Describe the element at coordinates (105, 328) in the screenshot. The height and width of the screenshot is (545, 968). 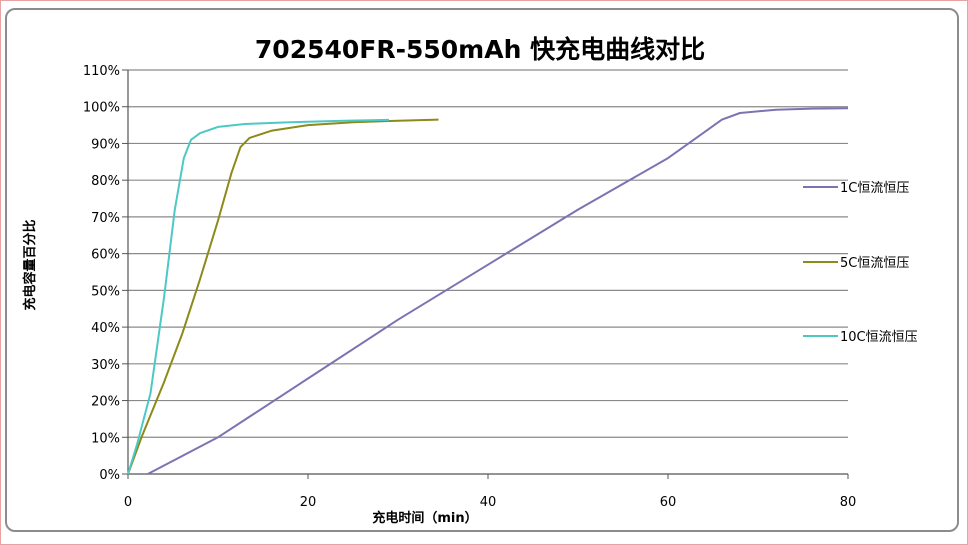
I see `y-tick-label: 40%` at that location.